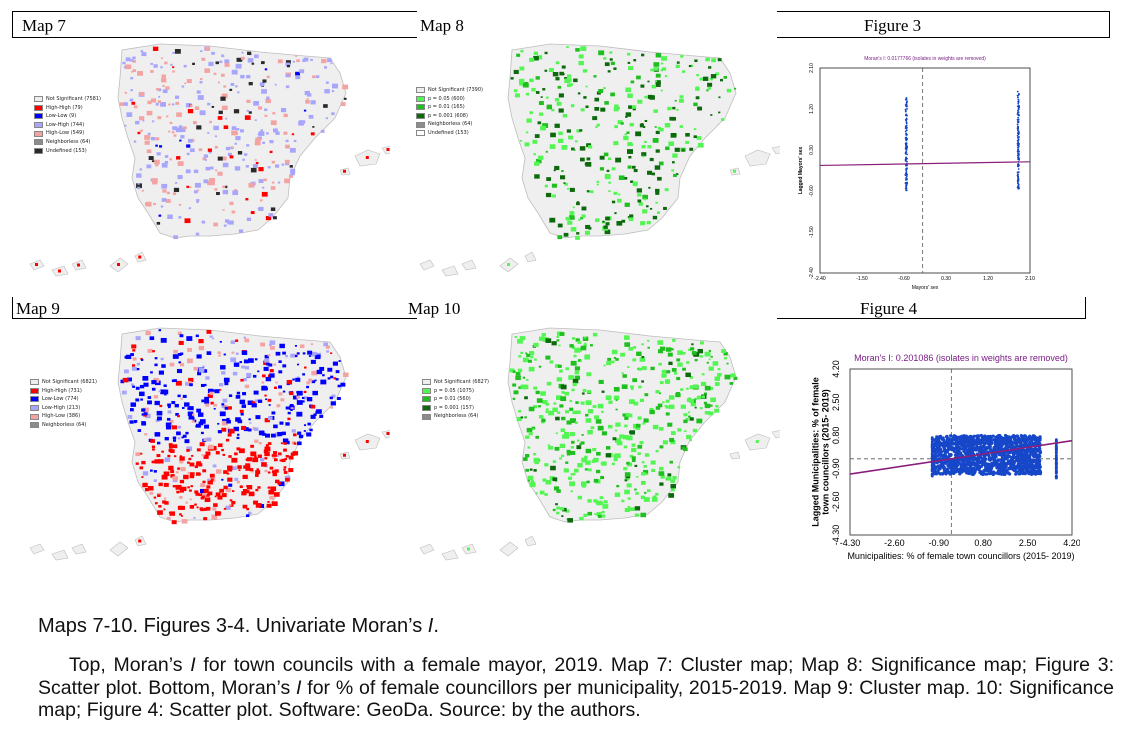  Describe the element at coordinates (826, 452) in the screenshot. I see `y-axis-label-line: town councillors (2015- 2019)` at that location.